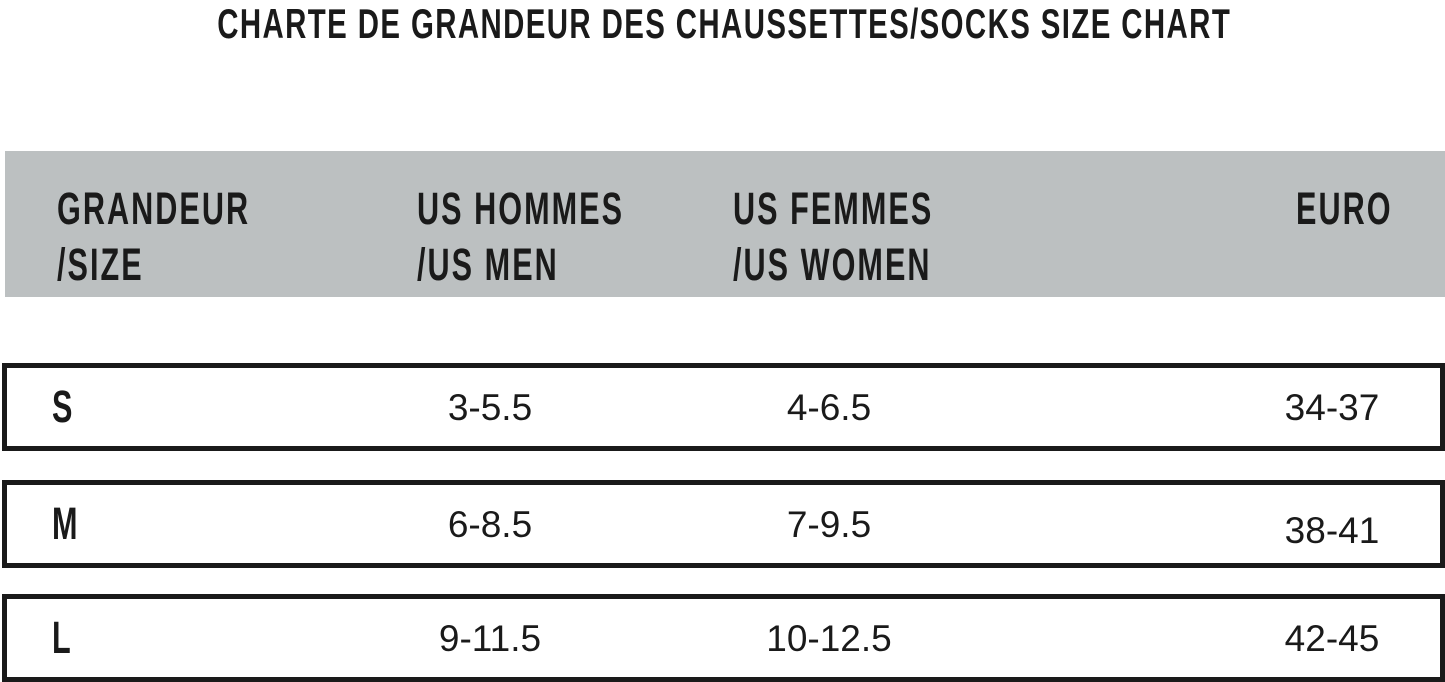 The width and height of the screenshot is (1445, 682). I want to click on us-women-cell: 10-12.5, so click(829, 638).